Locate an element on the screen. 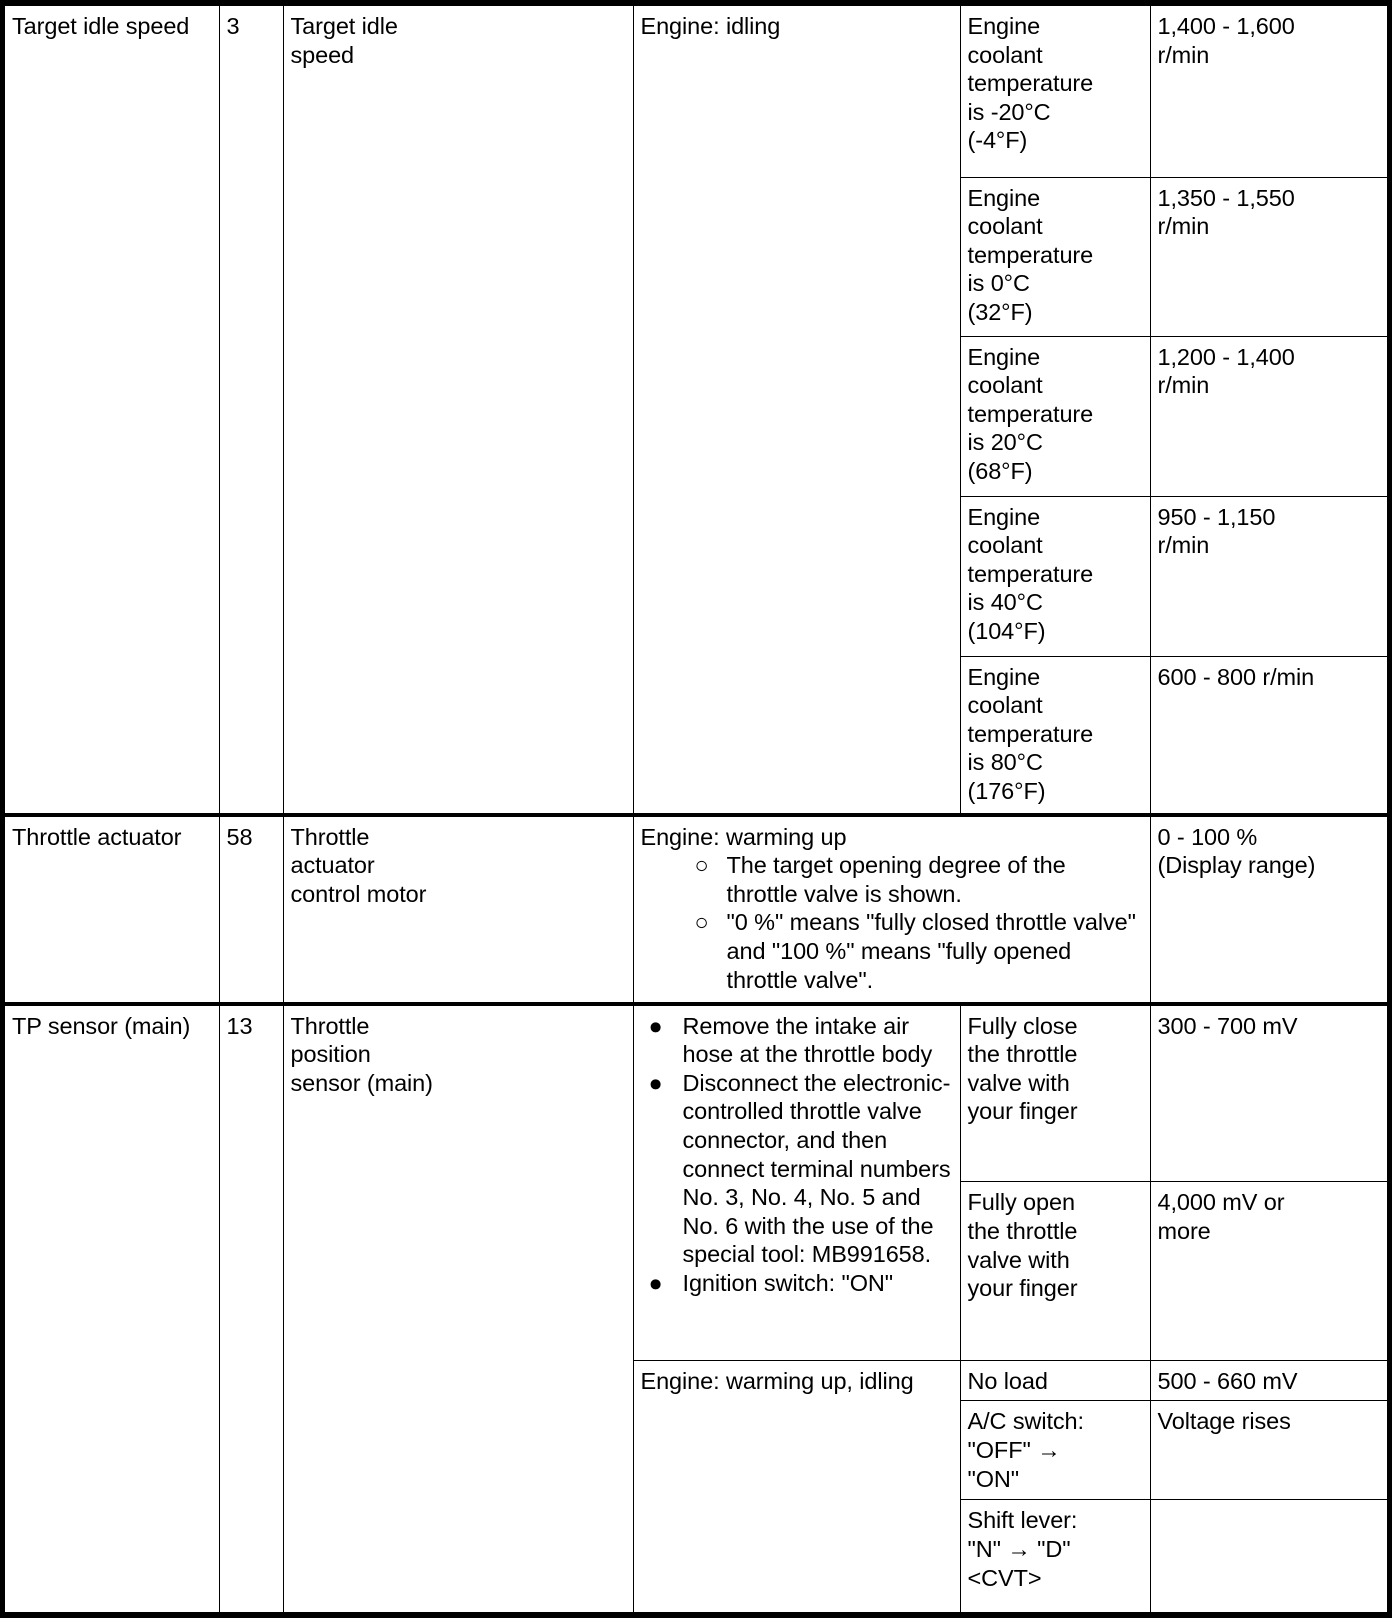 Image resolution: width=1392 pixels, height=1618 pixels. table-row: Shift lever: "N" → "D" <CVT> is located at coordinates (696, 1555).